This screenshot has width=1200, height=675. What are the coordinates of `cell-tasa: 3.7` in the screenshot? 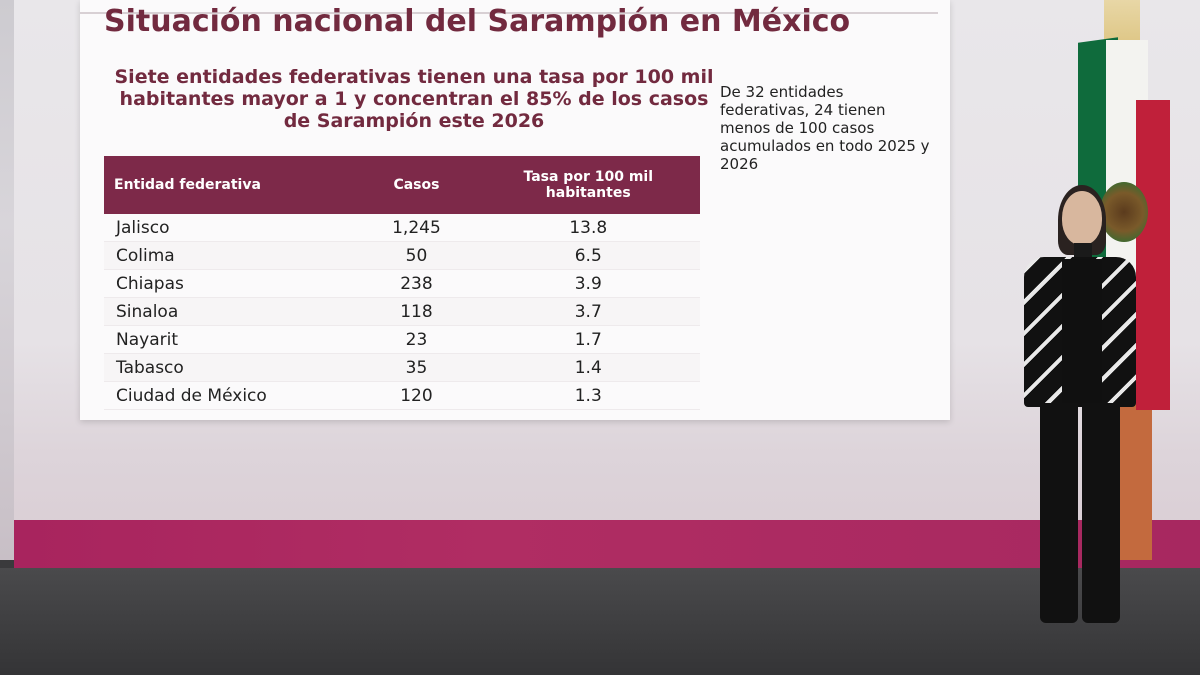 It's located at (588, 311).